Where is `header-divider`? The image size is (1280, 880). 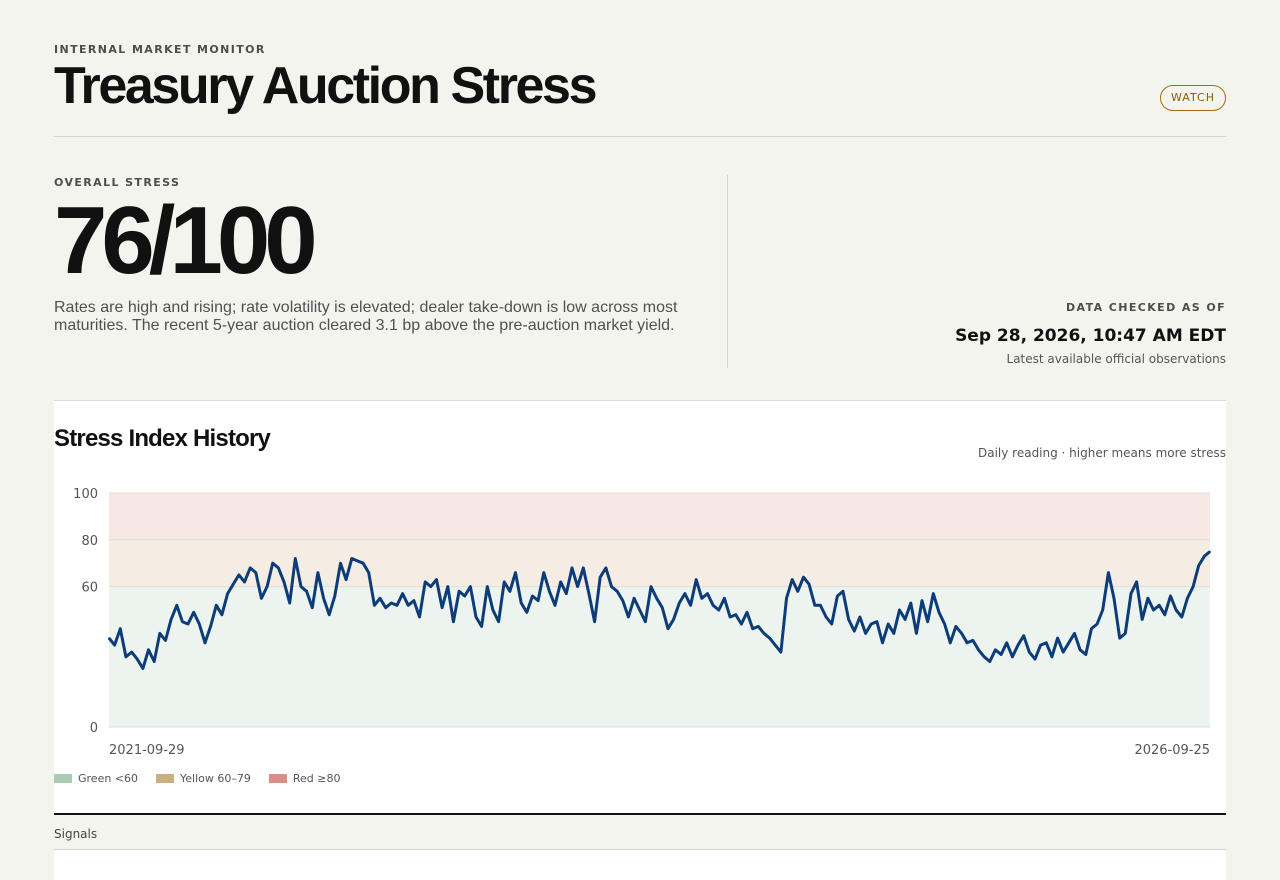
header-divider is located at coordinates (640, 136).